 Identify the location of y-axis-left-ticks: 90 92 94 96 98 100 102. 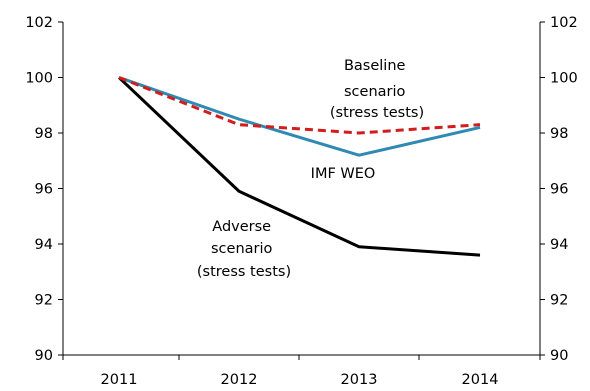
(44, 189).